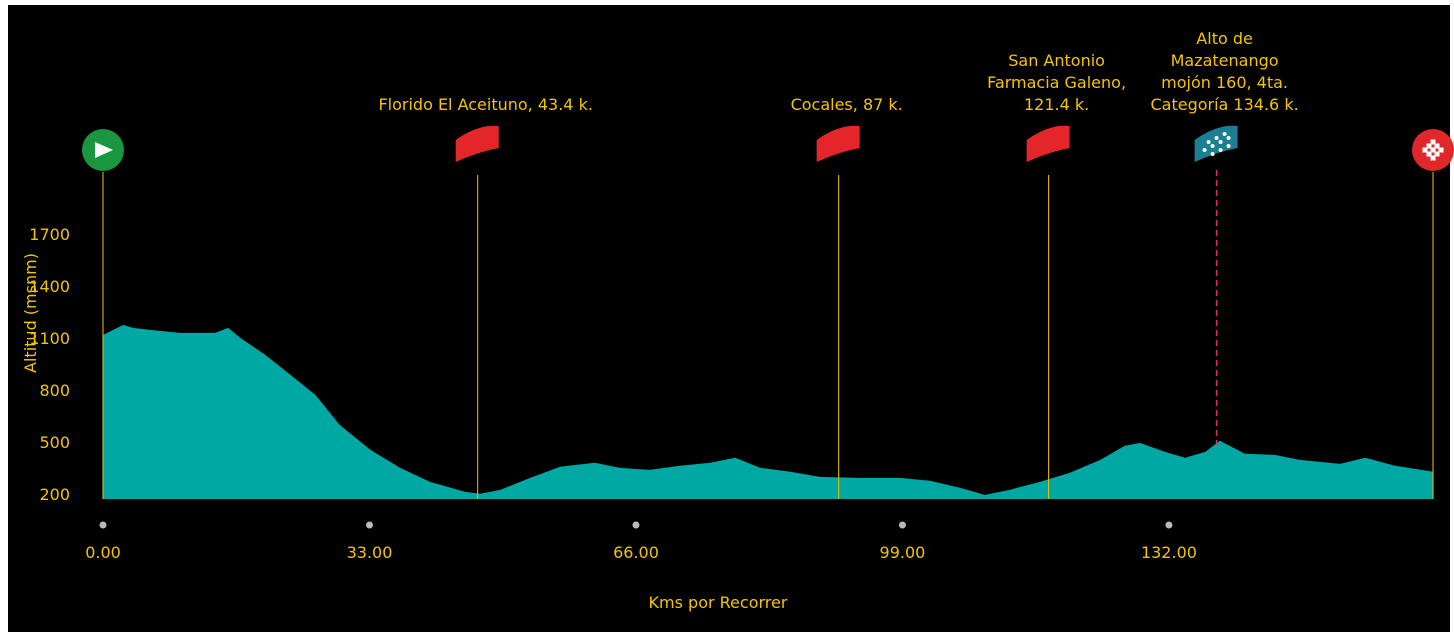  I want to click on y-tick-label: 1700, so click(49, 234).